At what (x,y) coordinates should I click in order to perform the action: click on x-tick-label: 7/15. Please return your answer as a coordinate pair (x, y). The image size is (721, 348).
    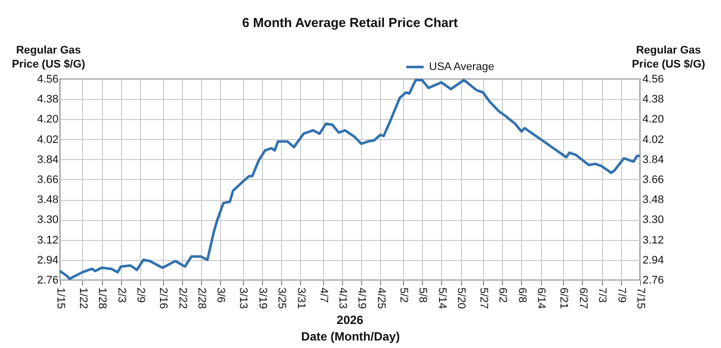
    Looking at the image, I should click on (640, 298).